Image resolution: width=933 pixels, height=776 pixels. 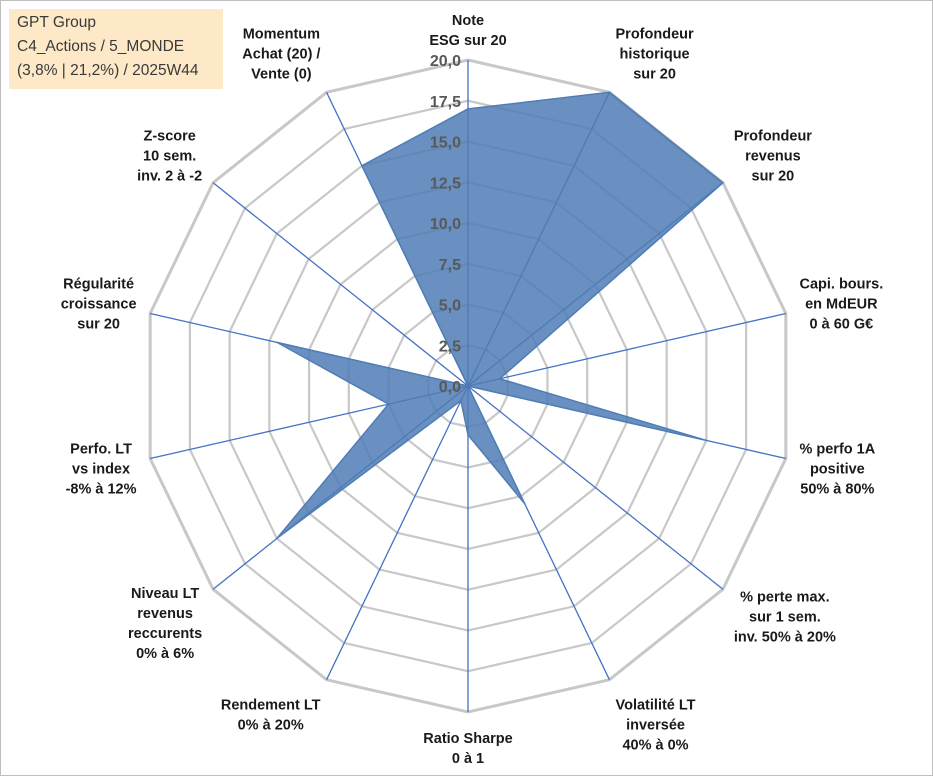 What do you see at coordinates (165, 614) in the screenshot?
I see `axis-label-9-line-1: revenus` at bounding box center [165, 614].